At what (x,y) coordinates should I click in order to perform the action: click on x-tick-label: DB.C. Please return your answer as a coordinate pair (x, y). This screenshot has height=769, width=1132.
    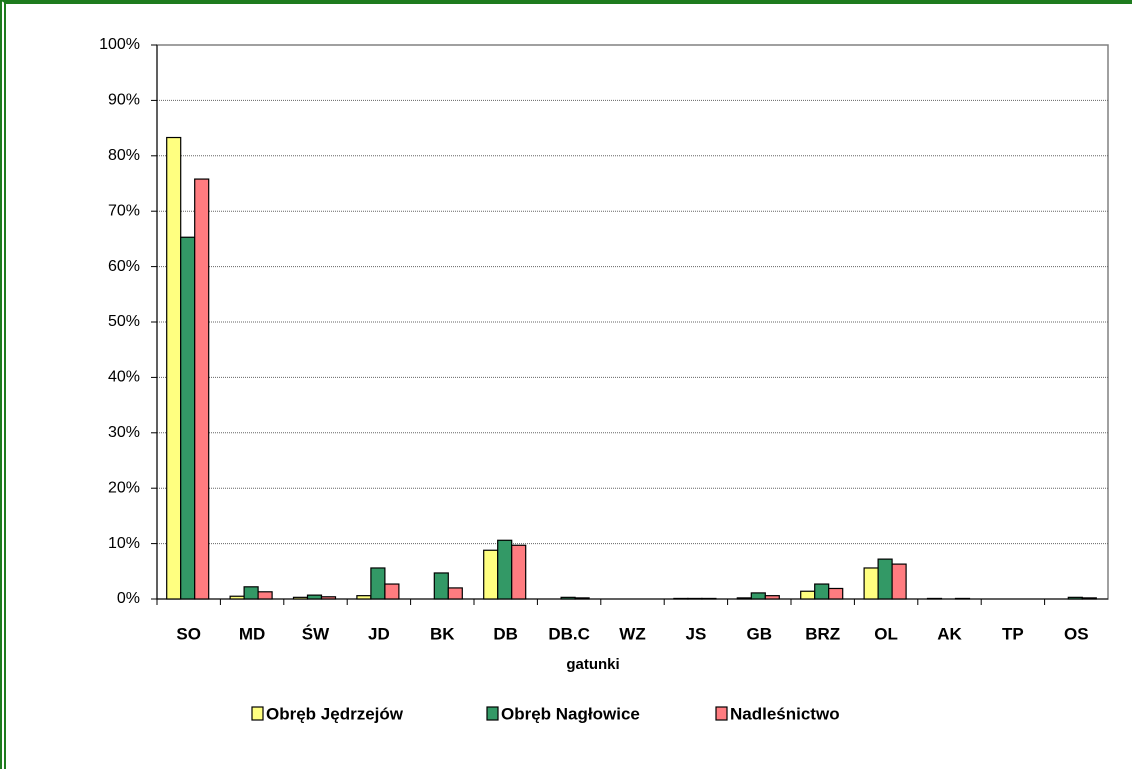
    Looking at the image, I should click on (569, 633).